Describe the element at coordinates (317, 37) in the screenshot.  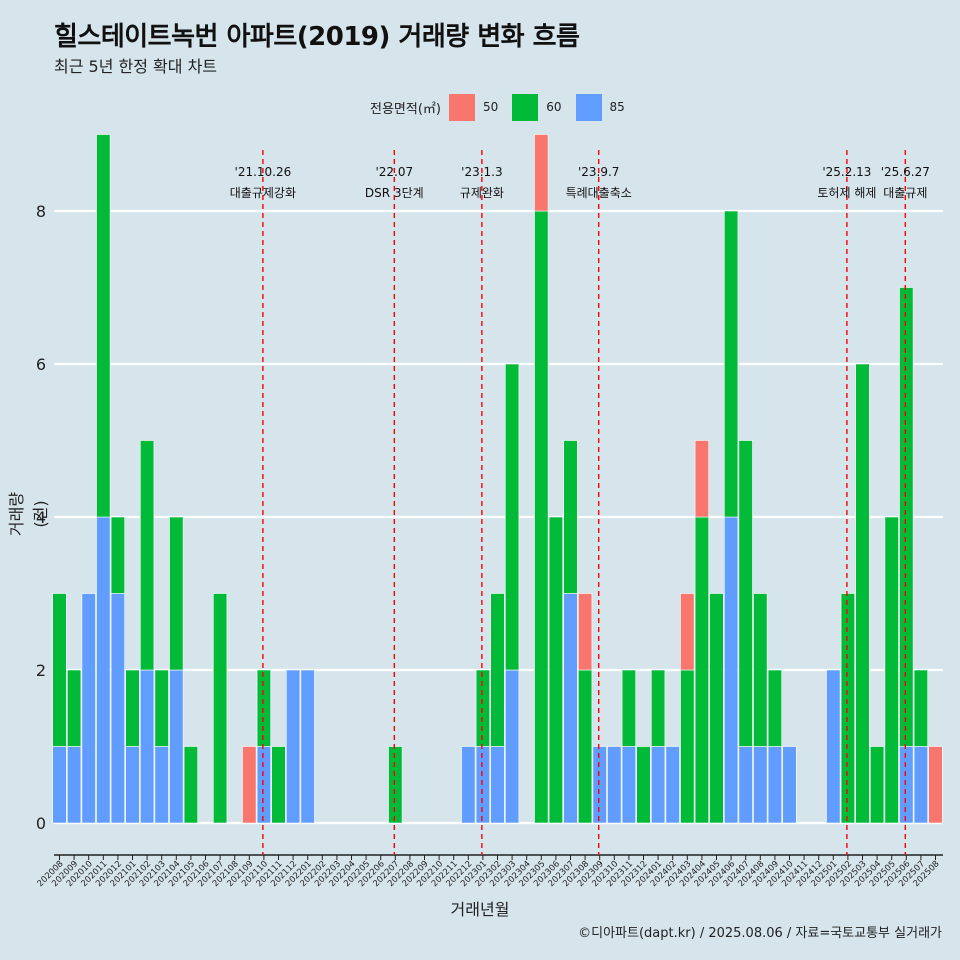
I see `chart-title: 힐스테이트녹번 아파트(2019) 거래량 변화 흐름` at that location.